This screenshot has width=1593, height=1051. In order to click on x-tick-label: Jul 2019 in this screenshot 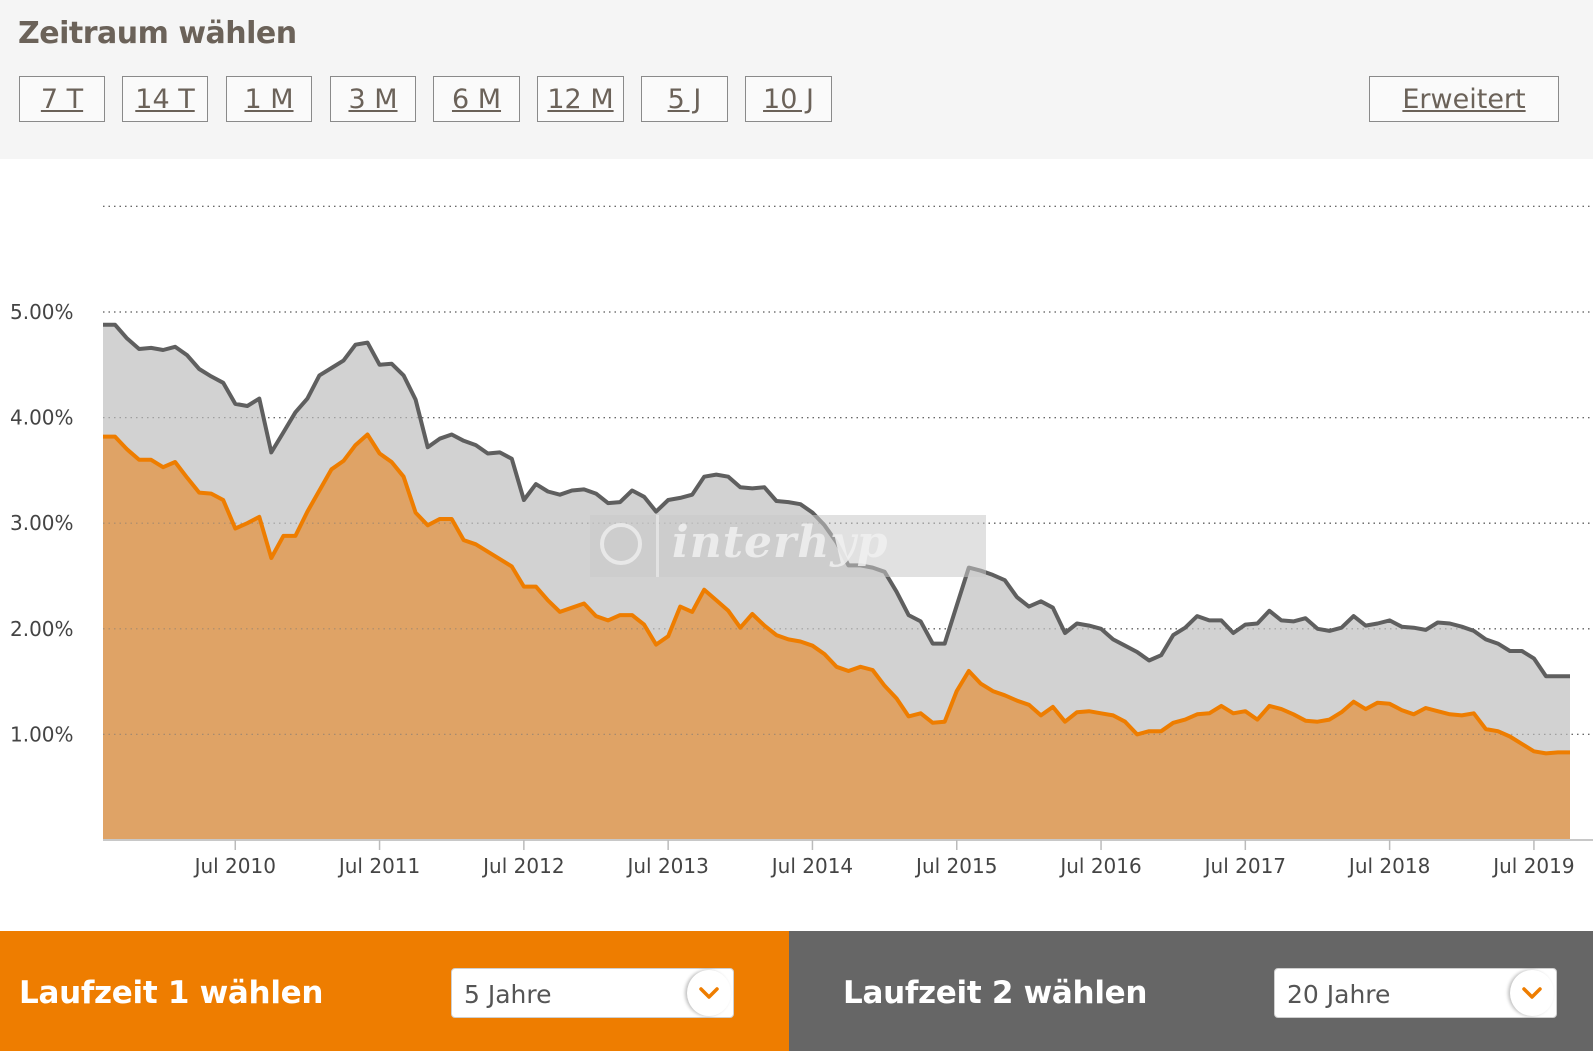, I will do `click(1532, 866)`.